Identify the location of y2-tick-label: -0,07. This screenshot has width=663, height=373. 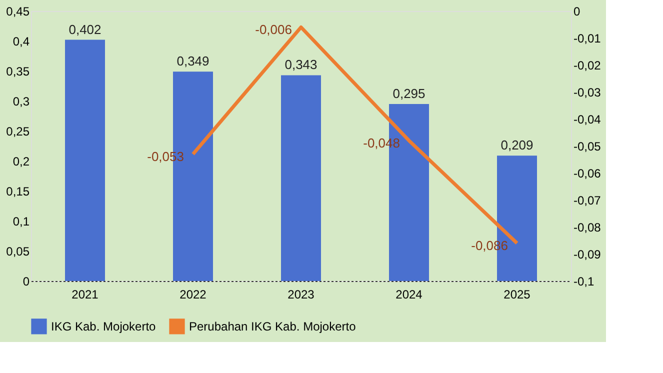
(588, 201).